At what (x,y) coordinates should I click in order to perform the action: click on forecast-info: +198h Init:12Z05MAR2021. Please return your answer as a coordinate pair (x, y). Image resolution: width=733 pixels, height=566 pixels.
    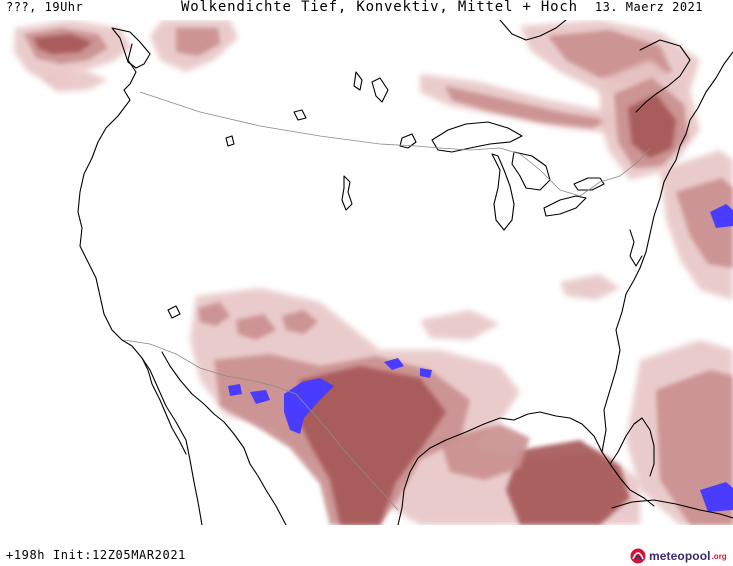
    Looking at the image, I should click on (96, 555).